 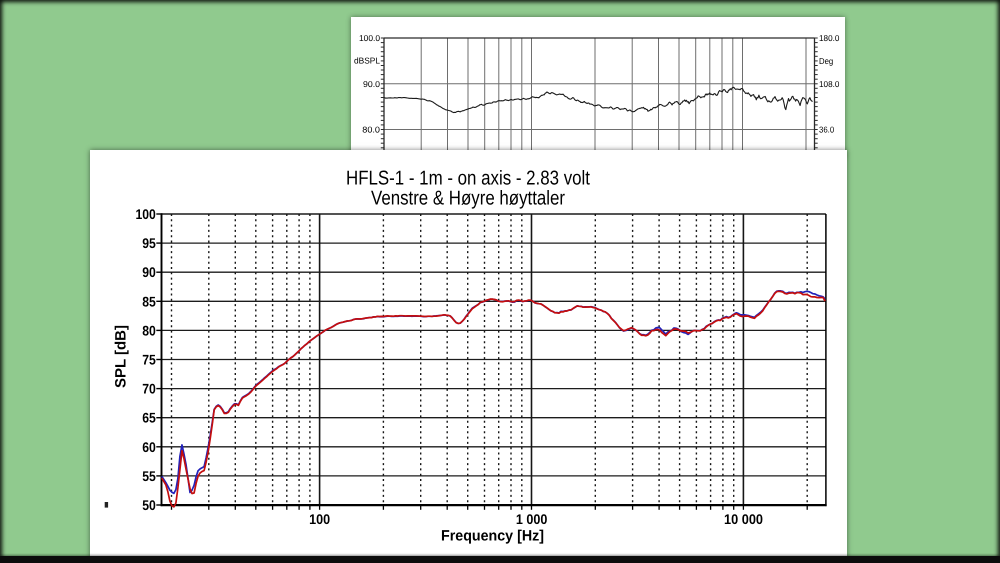 I want to click on svg-text: Frequency [Hz], so click(x=492, y=536).